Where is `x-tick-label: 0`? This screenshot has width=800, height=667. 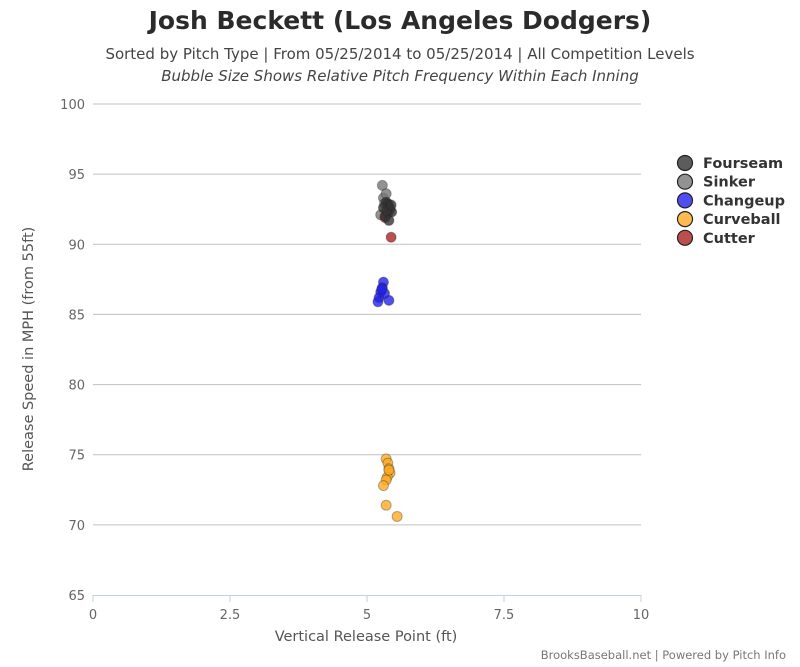 x-tick-label: 0 is located at coordinates (93, 615).